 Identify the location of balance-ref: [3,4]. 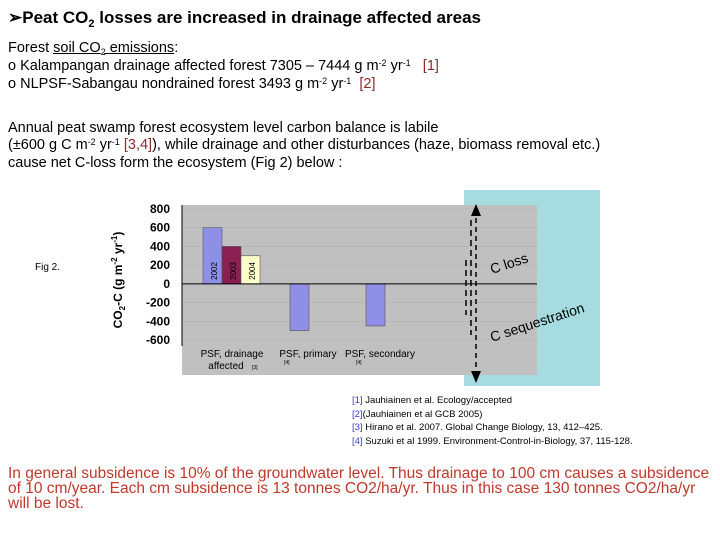
(138, 145).